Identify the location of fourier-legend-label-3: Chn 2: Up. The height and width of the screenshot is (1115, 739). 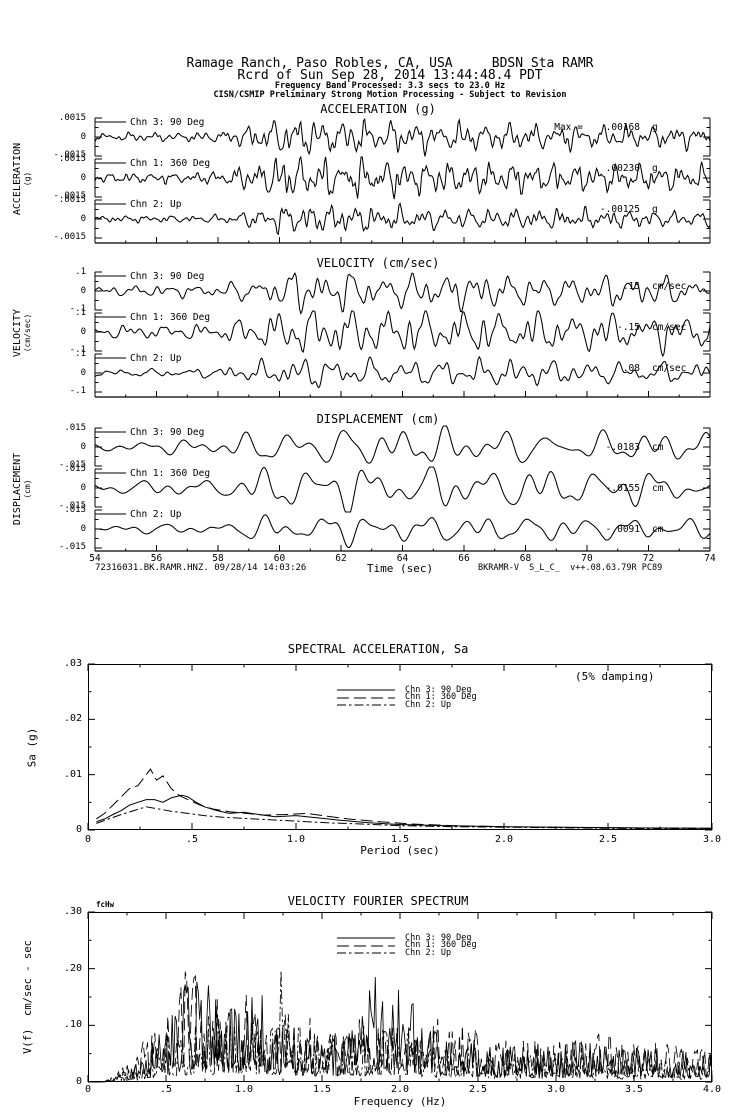
(428, 952).